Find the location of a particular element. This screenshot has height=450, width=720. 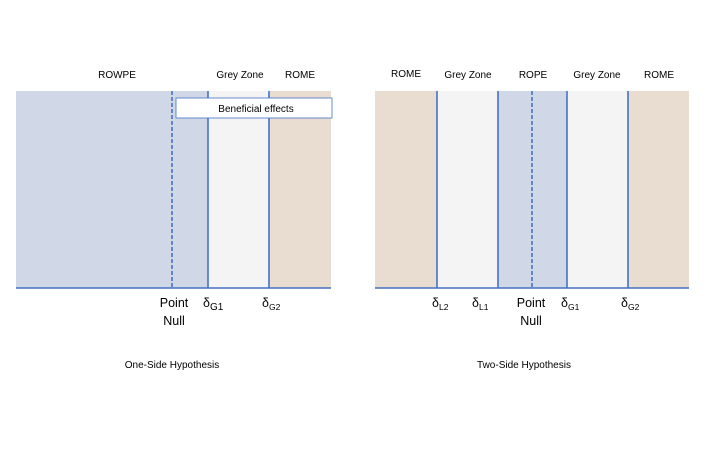

one-side-delta-g1-label: δG1 is located at coordinates (213, 304).